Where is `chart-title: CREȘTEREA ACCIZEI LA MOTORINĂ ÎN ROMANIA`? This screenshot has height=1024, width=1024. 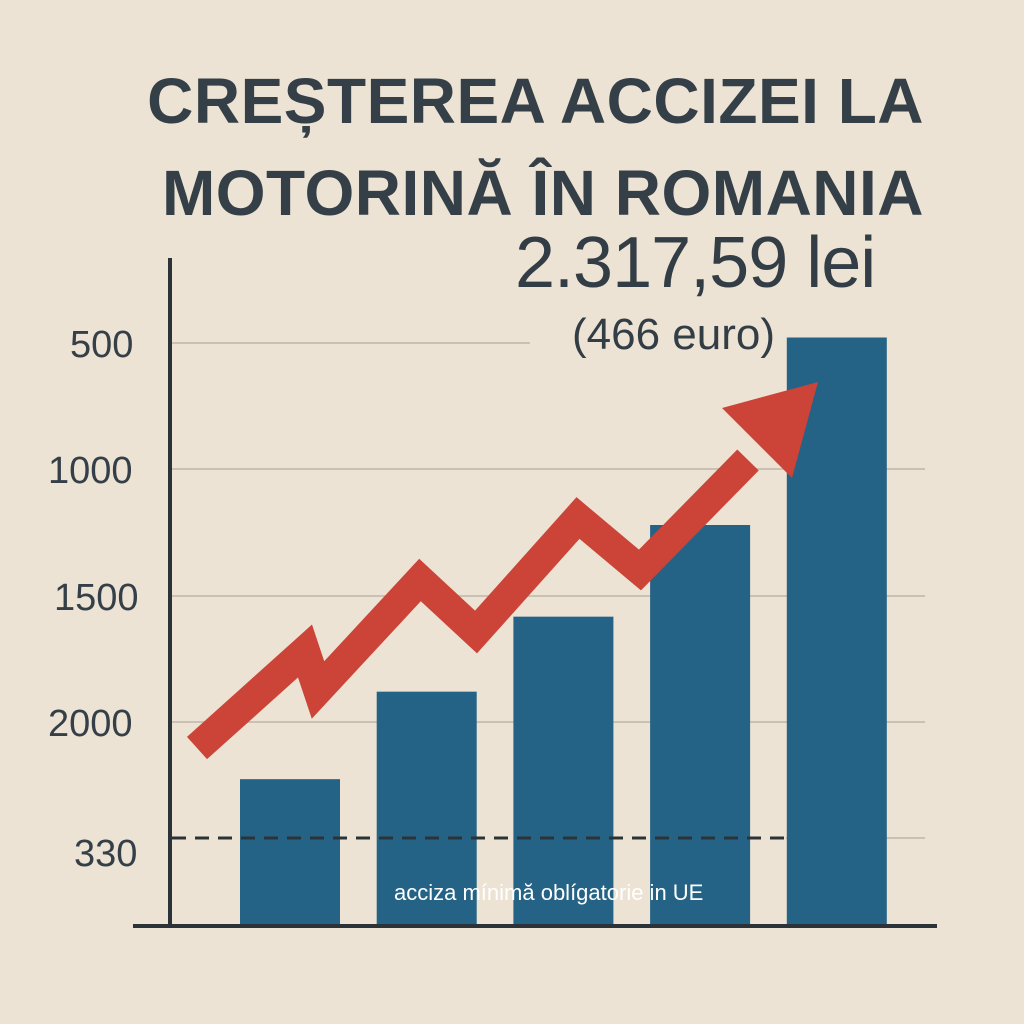 chart-title: CREȘTEREA ACCIZEI LA MOTORINĂ ÎN ROMANIA is located at coordinates (535, 147).